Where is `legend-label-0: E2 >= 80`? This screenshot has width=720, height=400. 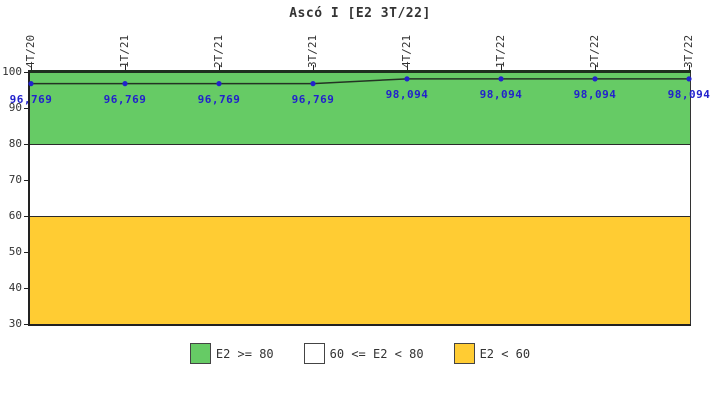 legend-label-0: E2 >= 80 is located at coordinates (244, 353).